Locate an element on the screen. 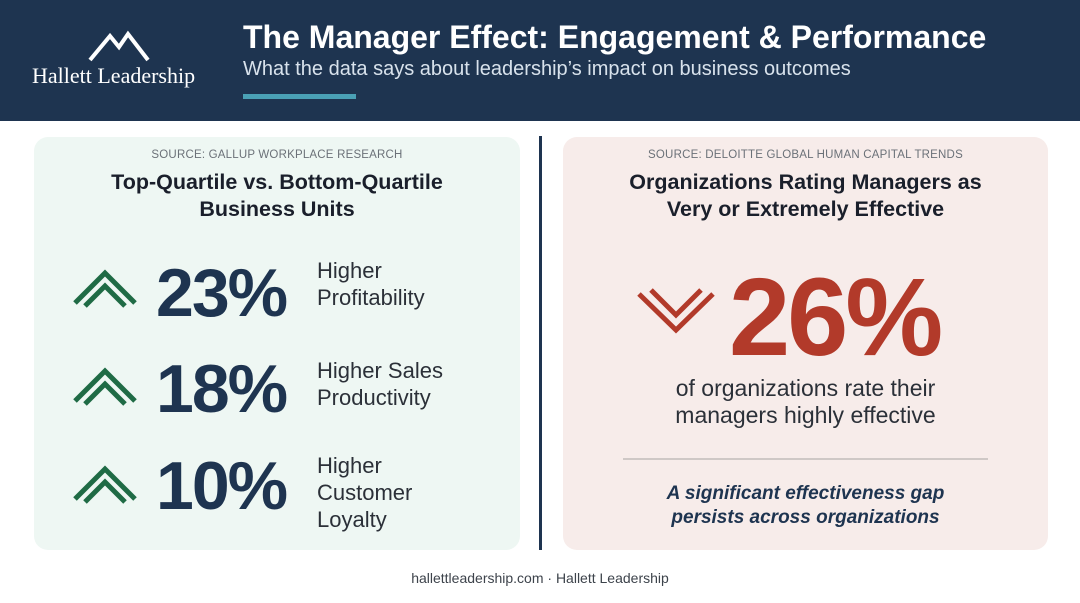  stat-desc-line: Profitability is located at coordinates (371, 297).